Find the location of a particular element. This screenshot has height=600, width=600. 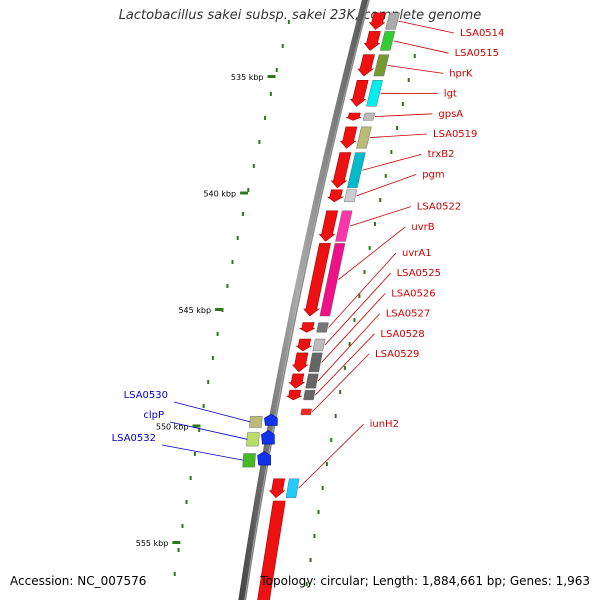

gene-label-lsa0514: LSA0514 is located at coordinates (482, 33).